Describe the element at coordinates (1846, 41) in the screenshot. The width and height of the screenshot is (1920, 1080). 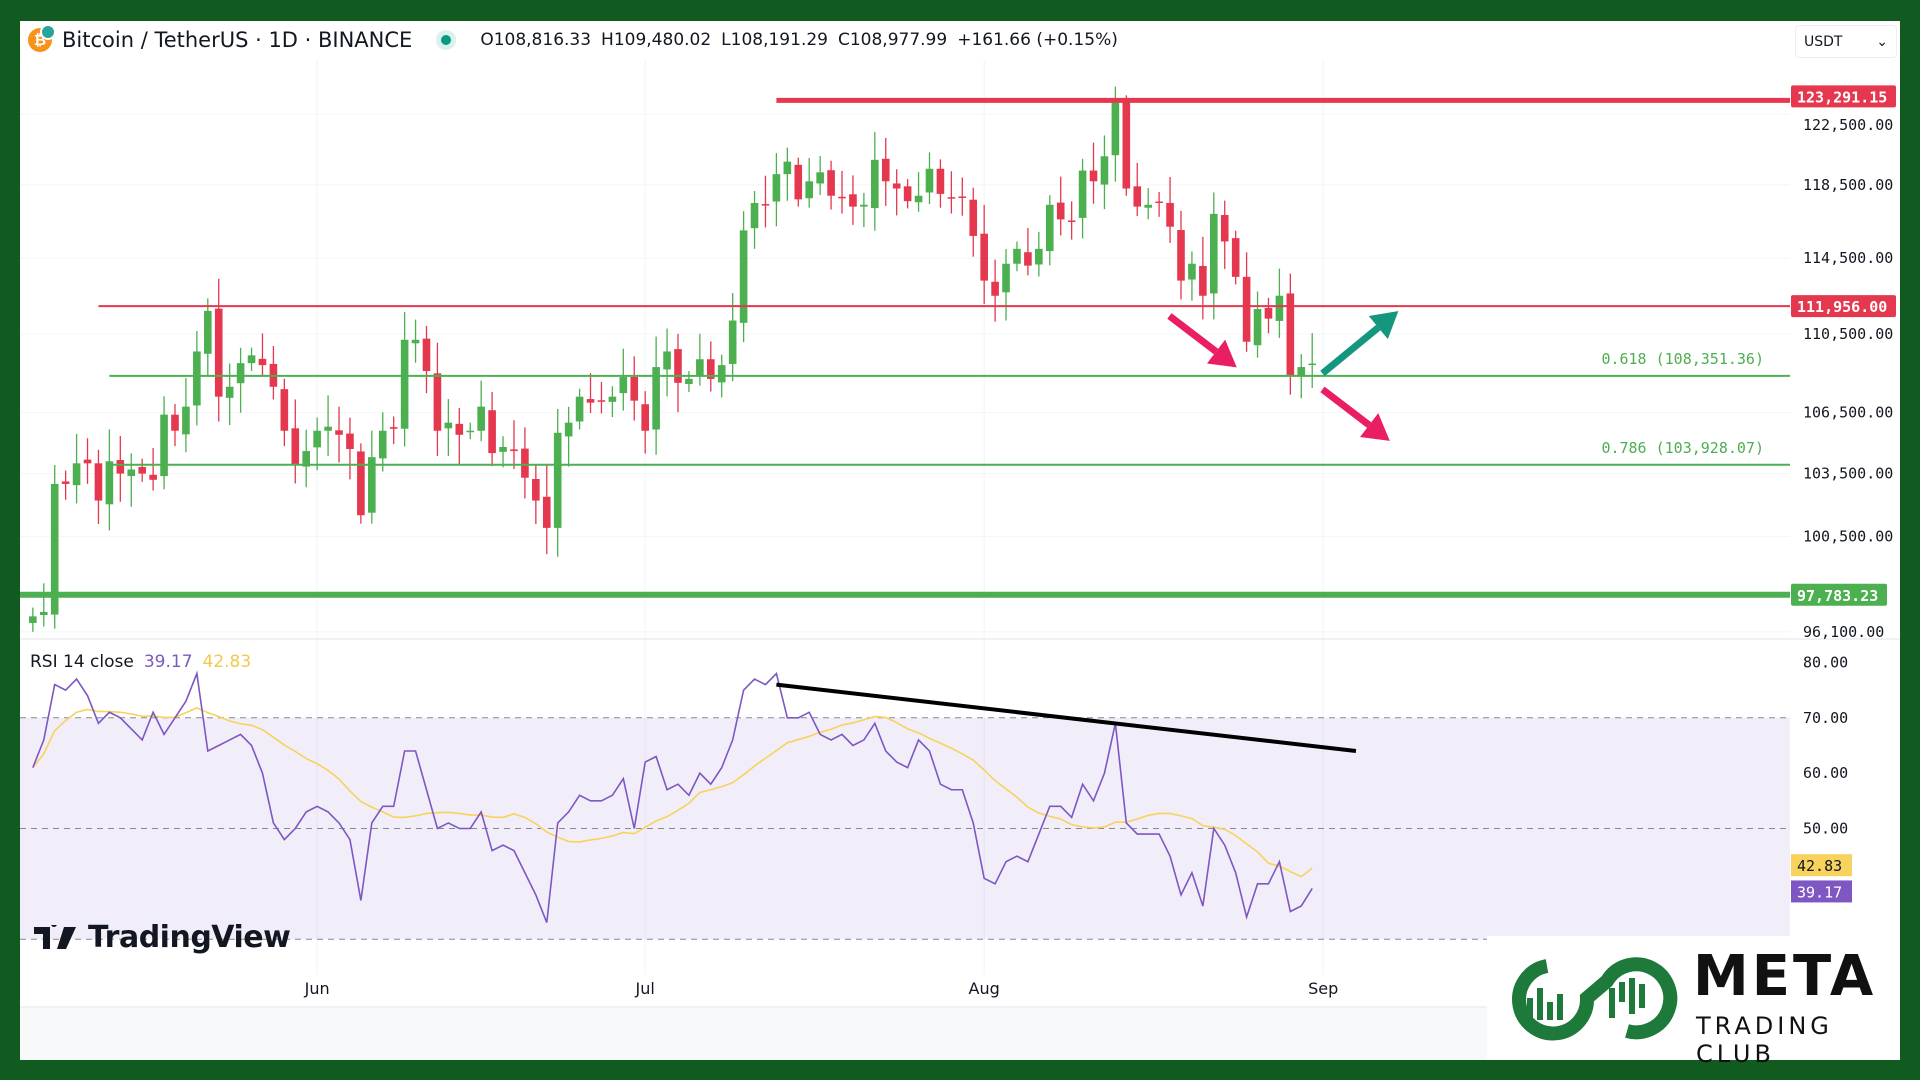
I see `currency-select: USDT ⌄` at that location.